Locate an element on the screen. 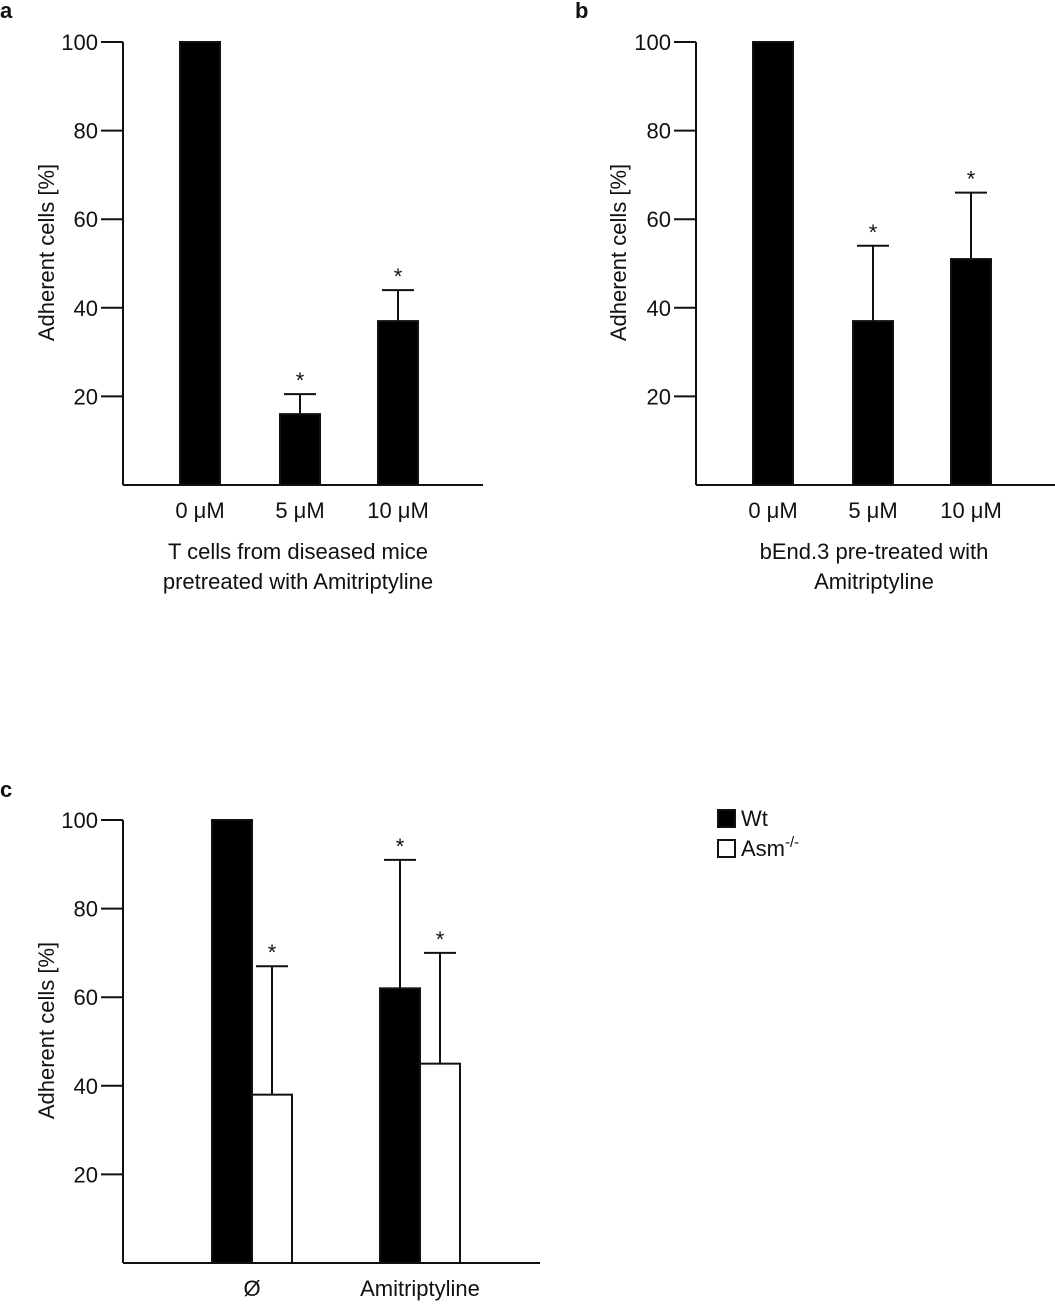 The image size is (1055, 1312). panel-label: a is located at coordinates (6, 11).